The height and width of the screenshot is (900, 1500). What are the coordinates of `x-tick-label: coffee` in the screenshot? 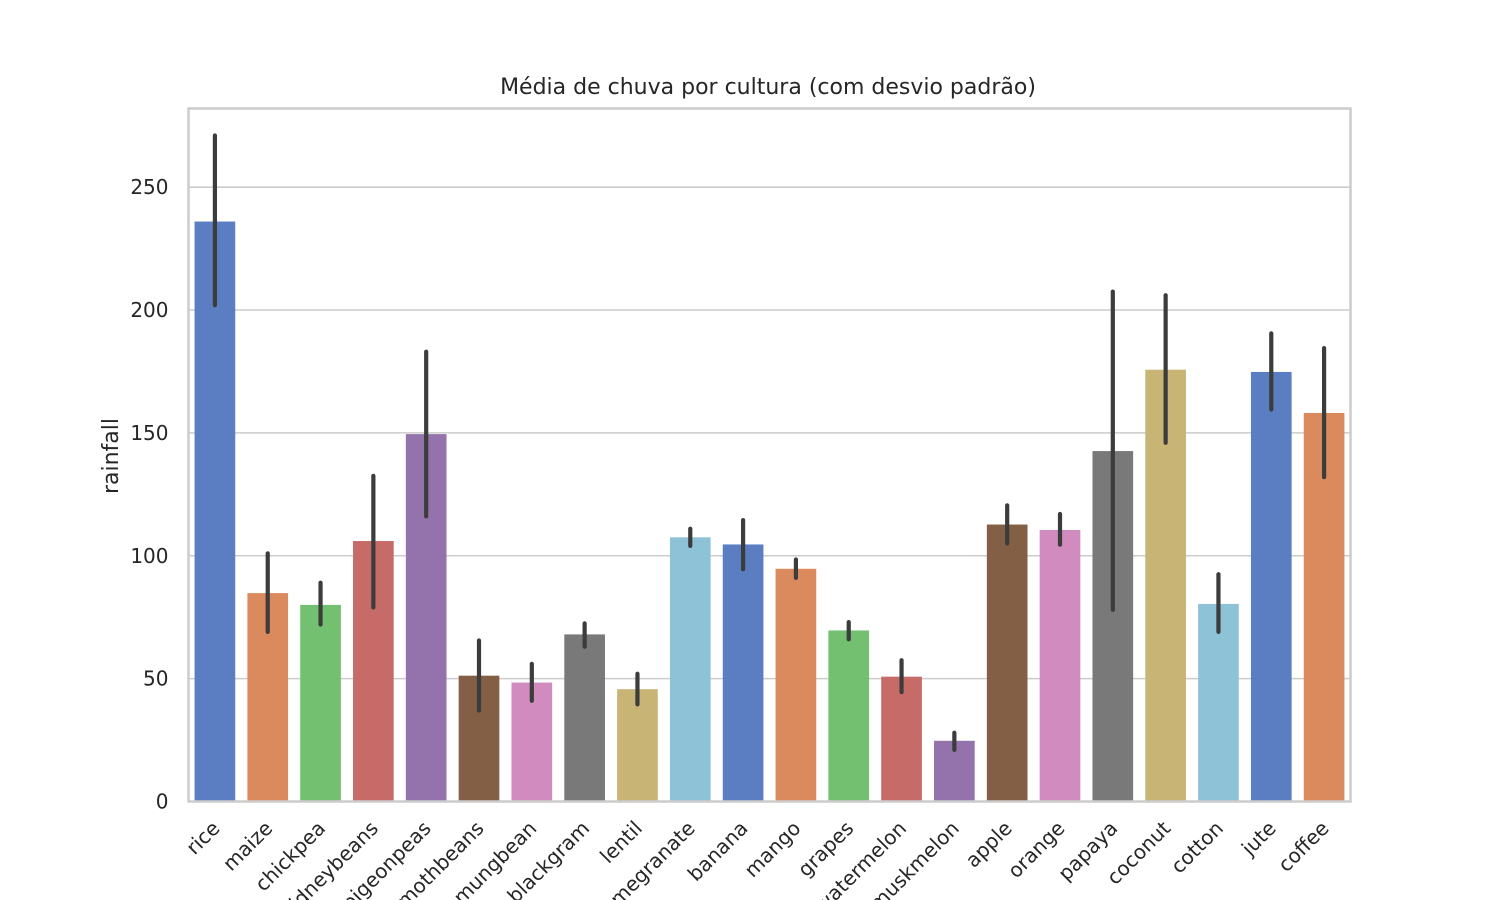 It's located at (1303, 846).